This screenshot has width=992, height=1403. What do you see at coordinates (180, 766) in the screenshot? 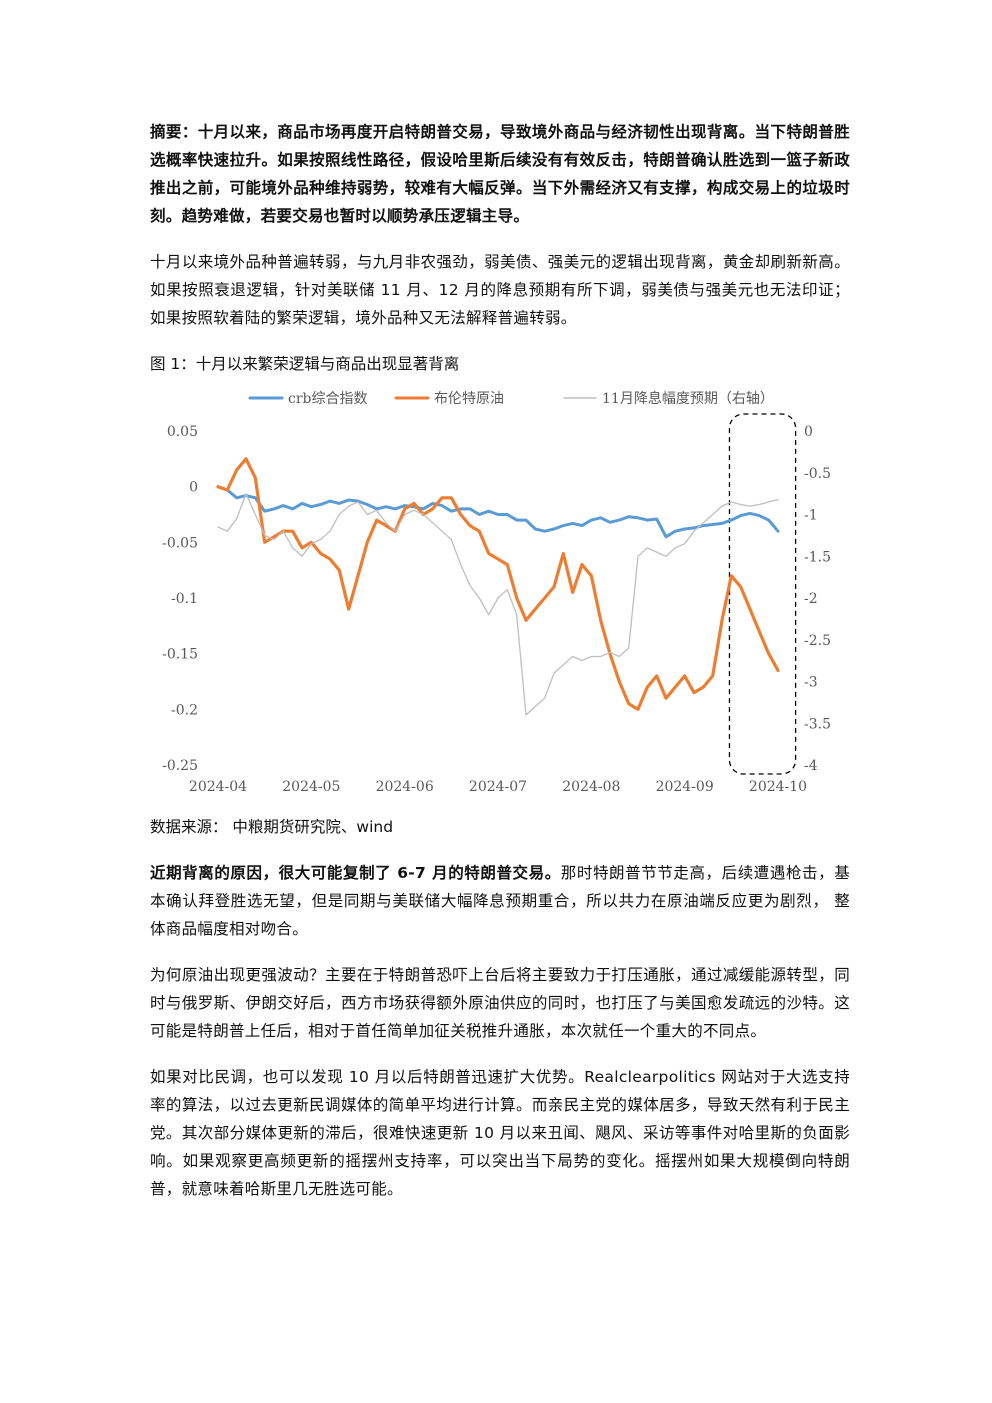
I see `y-left-tick-label: -0.25` at bounding box center [180, 766].